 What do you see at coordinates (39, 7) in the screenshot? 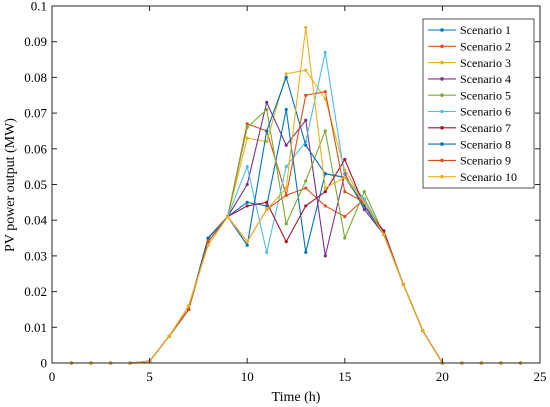
I see `y-tick-label: 0.1` at bounding box center [39, 7].